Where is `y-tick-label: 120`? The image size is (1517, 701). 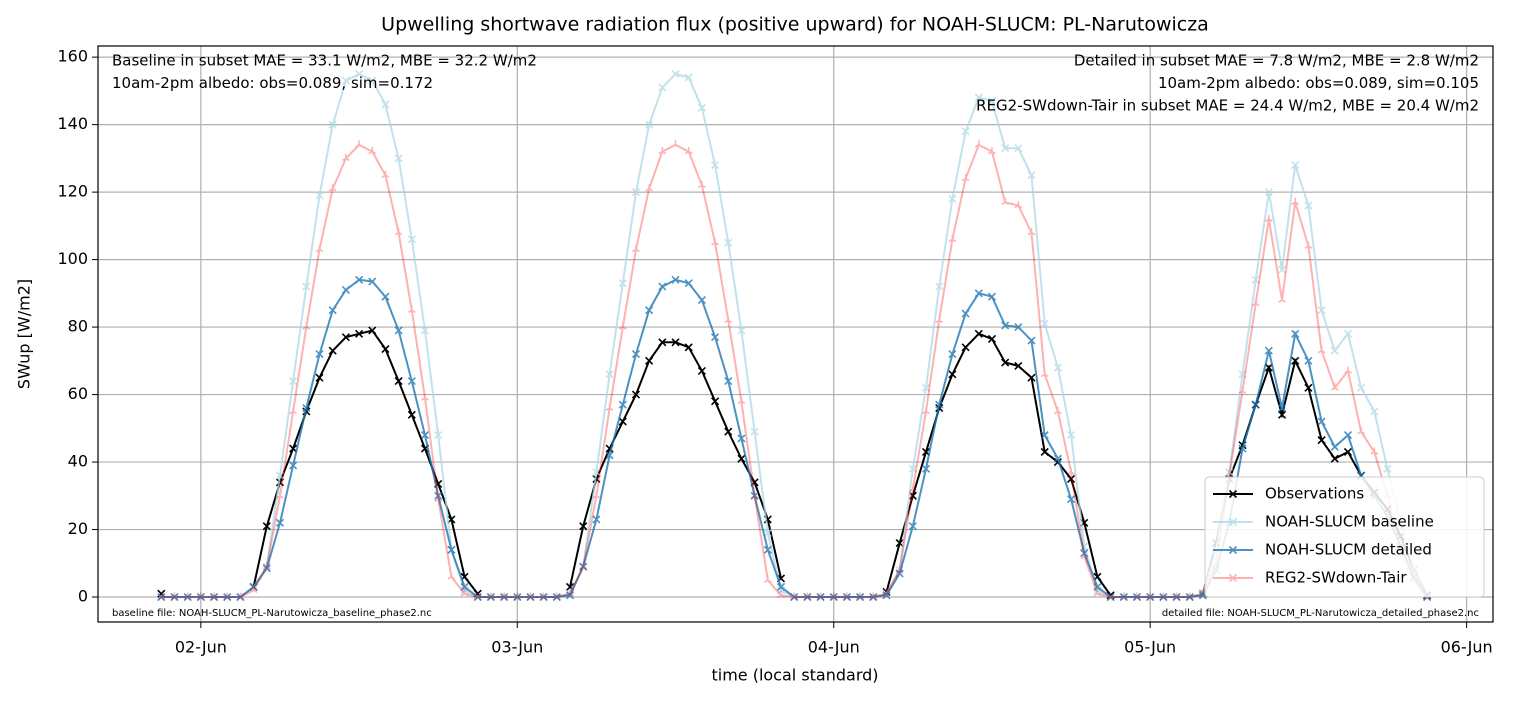
y-tick-label: 120 is located at coordinates (72, 191).